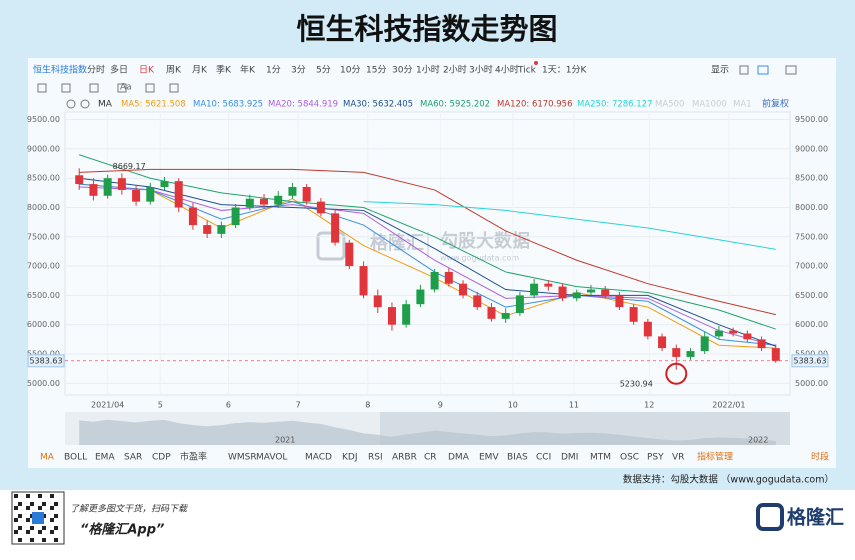 This screenshot has width=855, height=560. Describe the element at coordinates (367, 405) in the screenshot. I see `x-tick-label: 8` at that location.